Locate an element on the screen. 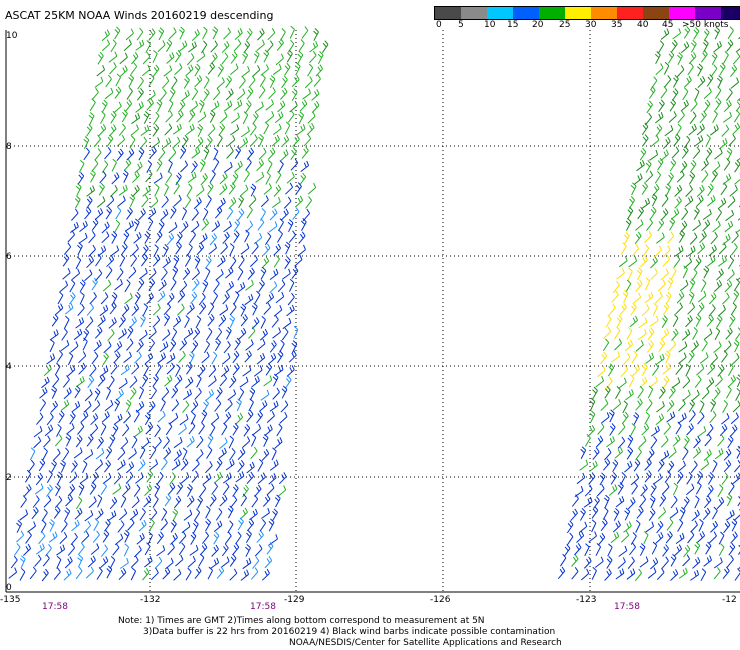 Image resolution: width=740 pixels, height=650 pixels. pass-time-labels: 17:58 17:58 17:58 is located at coordinates (341, 607).